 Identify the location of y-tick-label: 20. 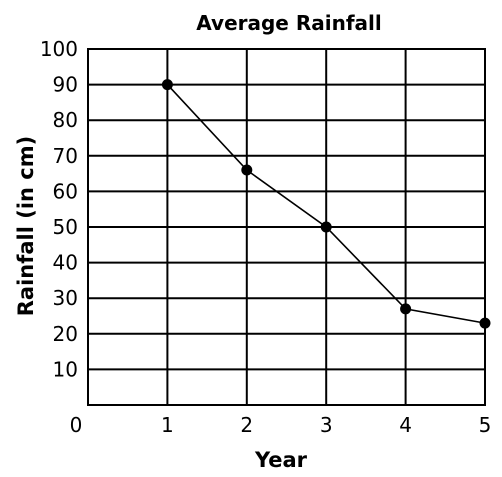
(65, 334).